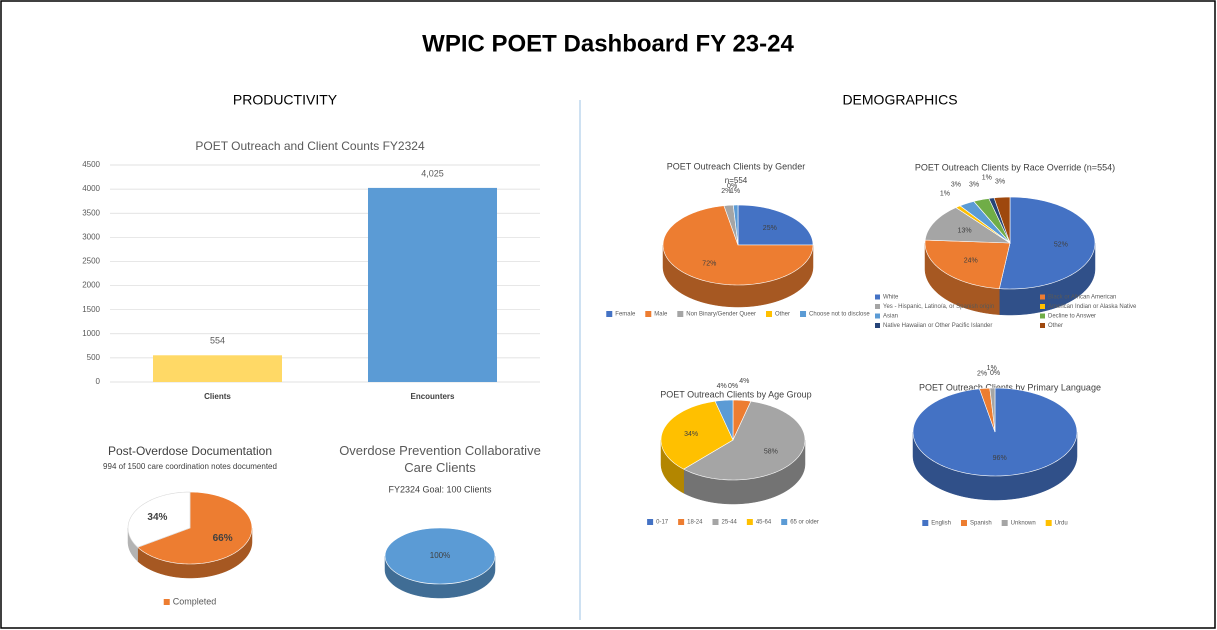 The height and width of the screenshot is (630, 1217). I want to click on legend-label: White, so click(891, 298).